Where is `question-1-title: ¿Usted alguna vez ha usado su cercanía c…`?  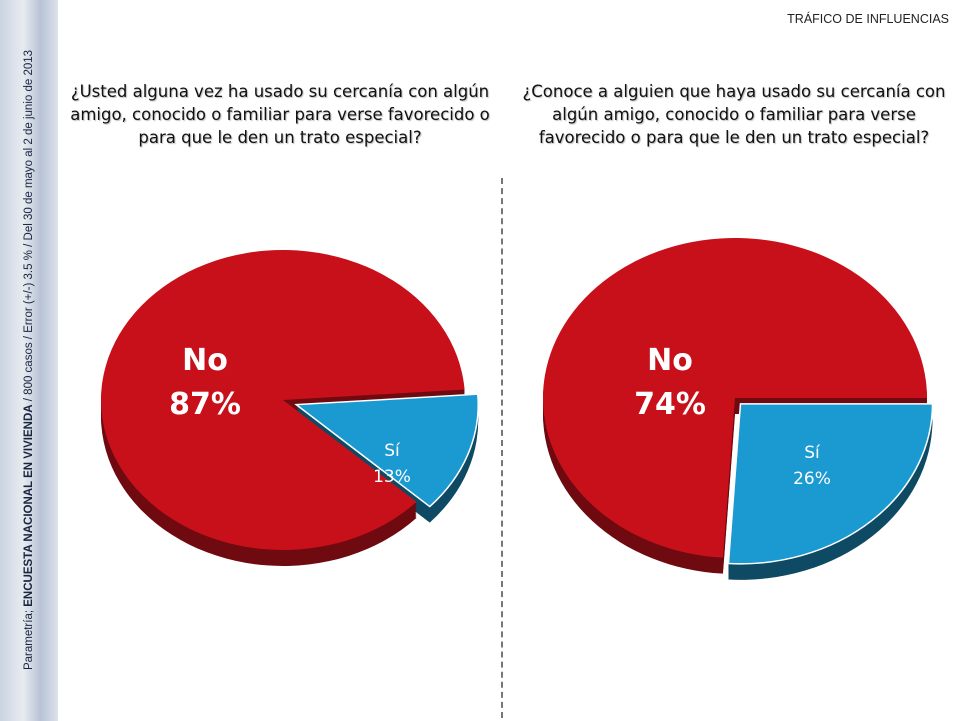 question-1-title: ¿Usted alguna vez ha usado su cercanía c… is located at coordinates (280, 114).